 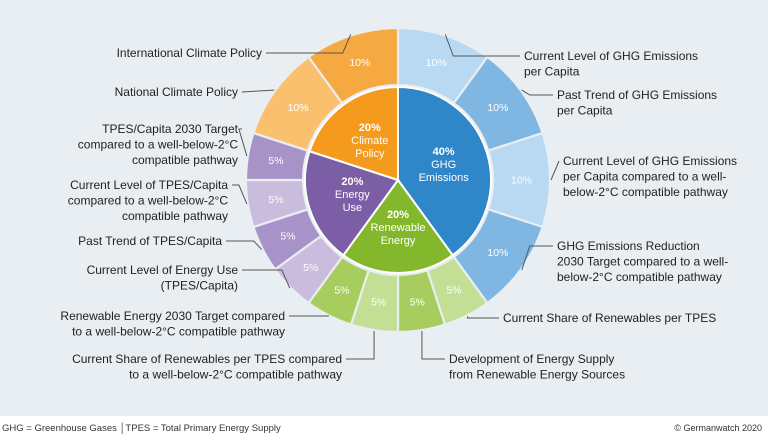 What do you see at coordinates (199, 286) in the screenshot?
I see `indicator-label: (TPES/Capita)` at bounding box center [199, 286].